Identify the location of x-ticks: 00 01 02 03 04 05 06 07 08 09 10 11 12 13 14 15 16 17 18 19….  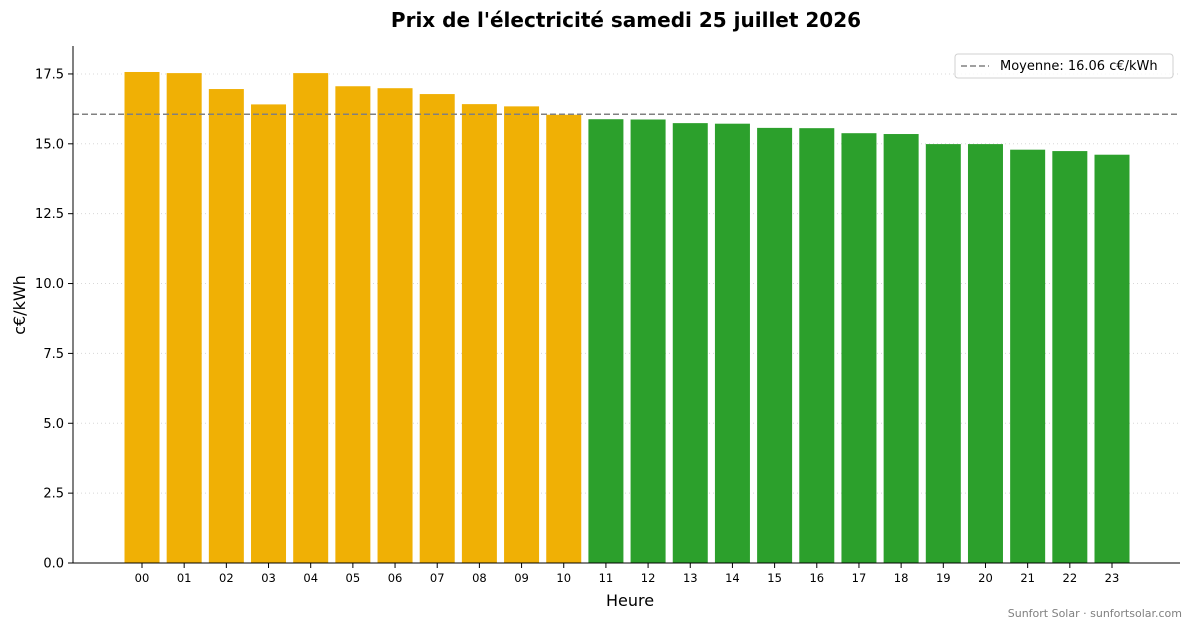
(627, 574).